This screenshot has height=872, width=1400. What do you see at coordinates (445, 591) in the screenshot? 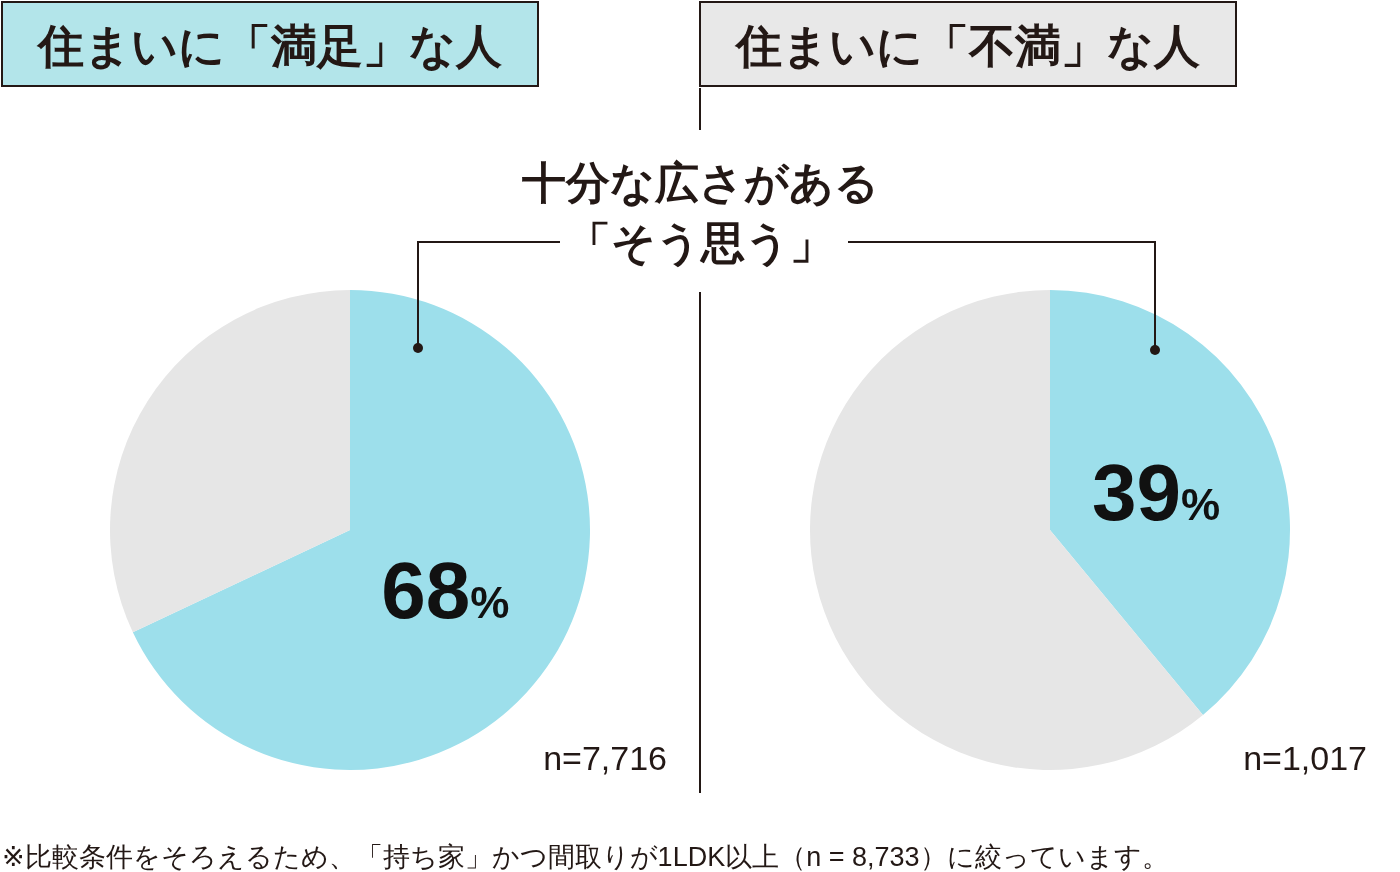
I see `data-label: 68%` at bounding box center [445, 591].